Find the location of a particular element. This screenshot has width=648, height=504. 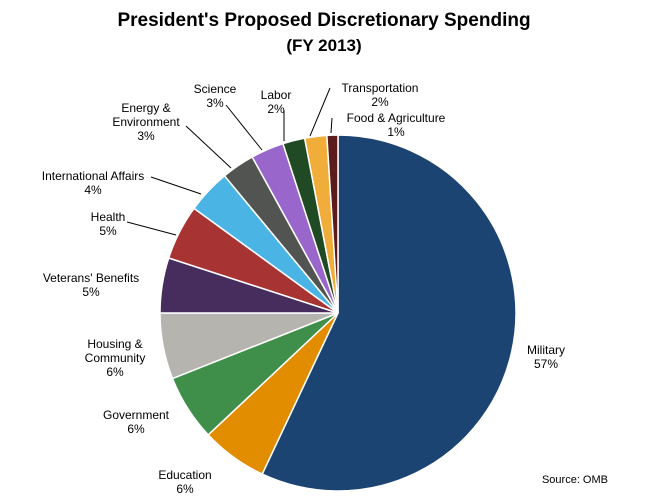

data-label-labor: Labor 2% is located at coordinates (276, 102).